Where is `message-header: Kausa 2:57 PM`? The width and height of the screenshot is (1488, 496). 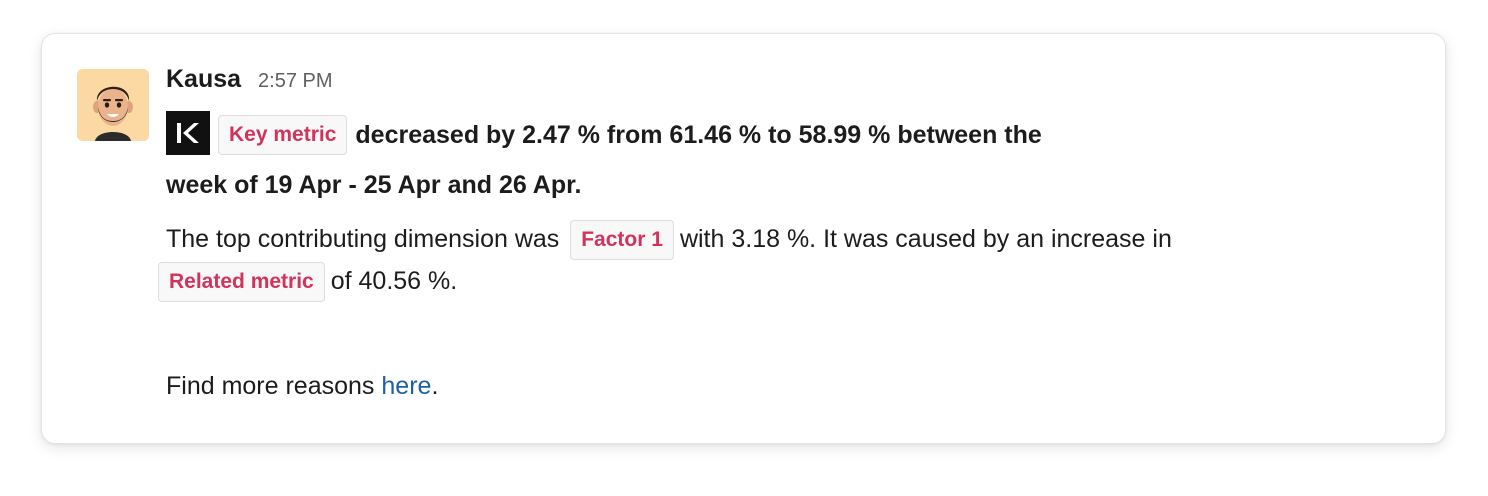 message-header: Kausa 2:57 PM is located at coordinates (249, 79).